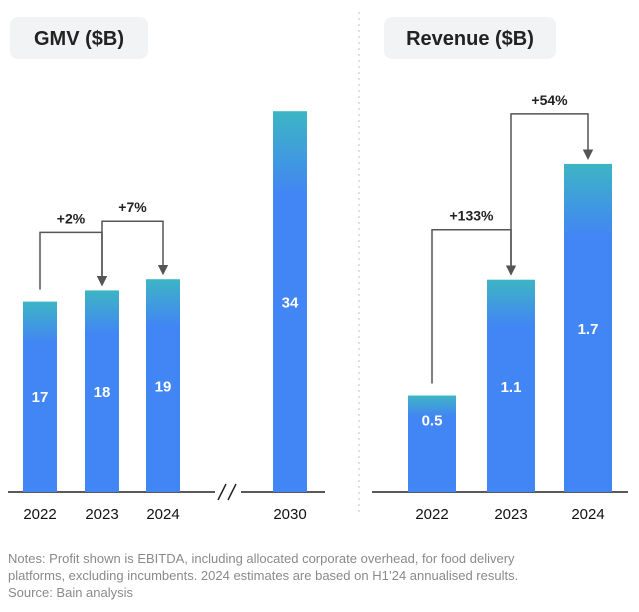 The height and width of the screenshot is (612, 639). What do you see at coordinates (432, 443) in the screenshot?
I see `revenue-bar-2022` at bounding box center [432, 443].